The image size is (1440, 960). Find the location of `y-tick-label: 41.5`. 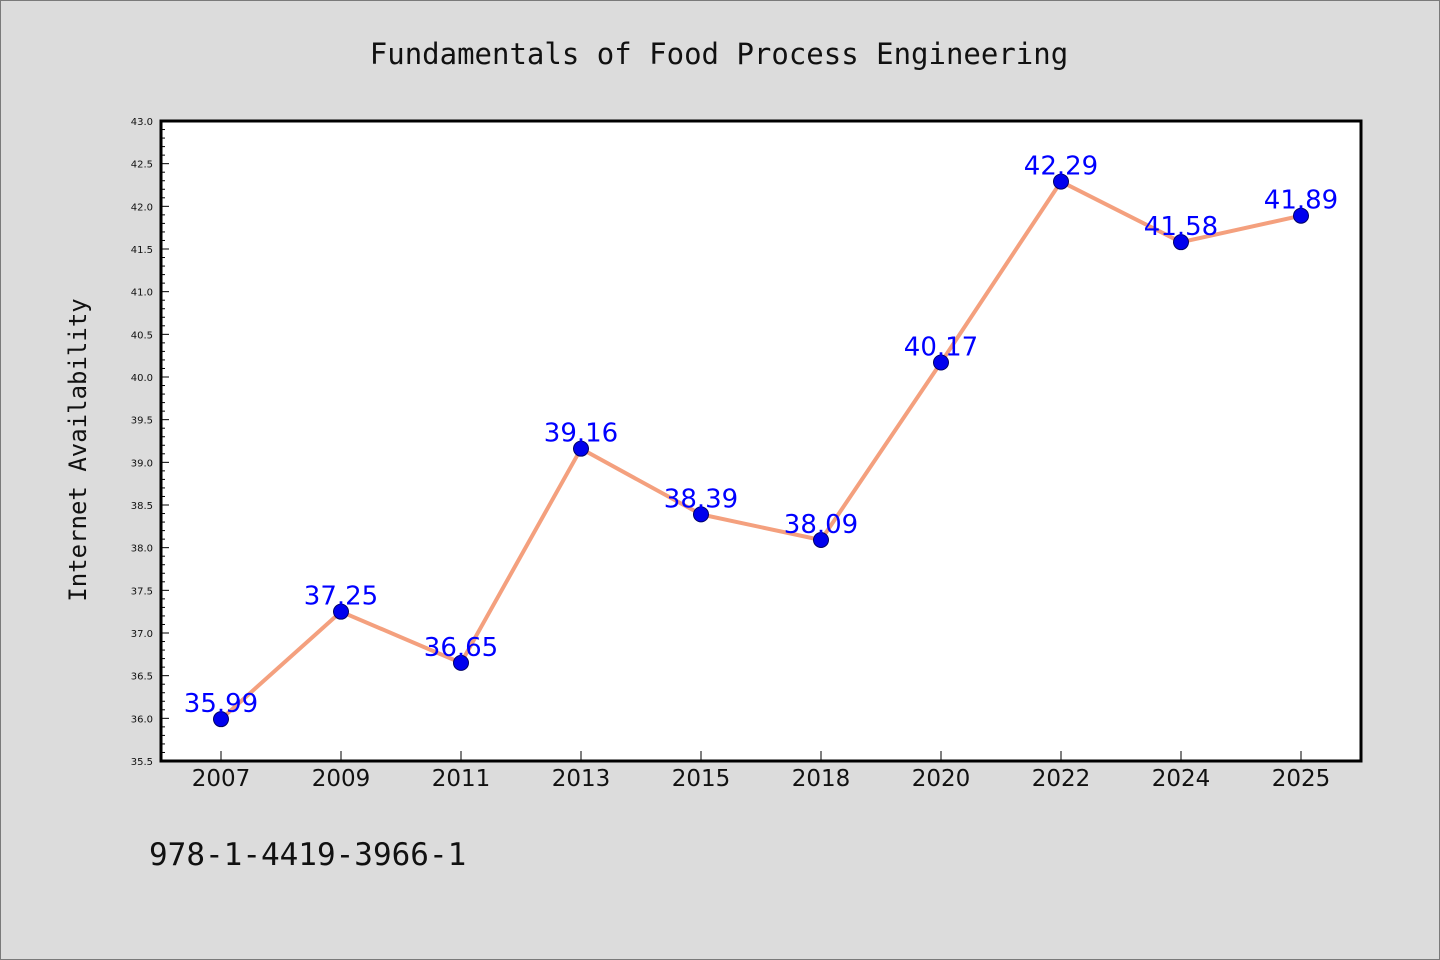

y-tick-label: 41.5 is located at coordinates (142, 250).